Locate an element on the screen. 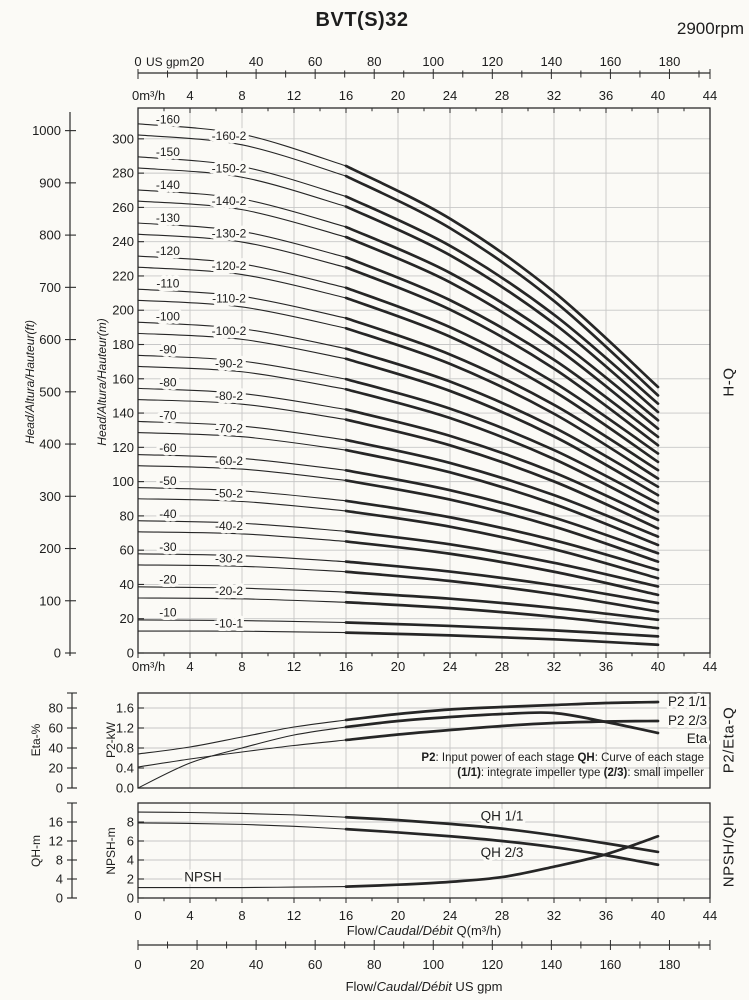 The width and height of the screenshot is (749, 1000). y-tick-label-m: 200 is located at coordinates (123, 310).